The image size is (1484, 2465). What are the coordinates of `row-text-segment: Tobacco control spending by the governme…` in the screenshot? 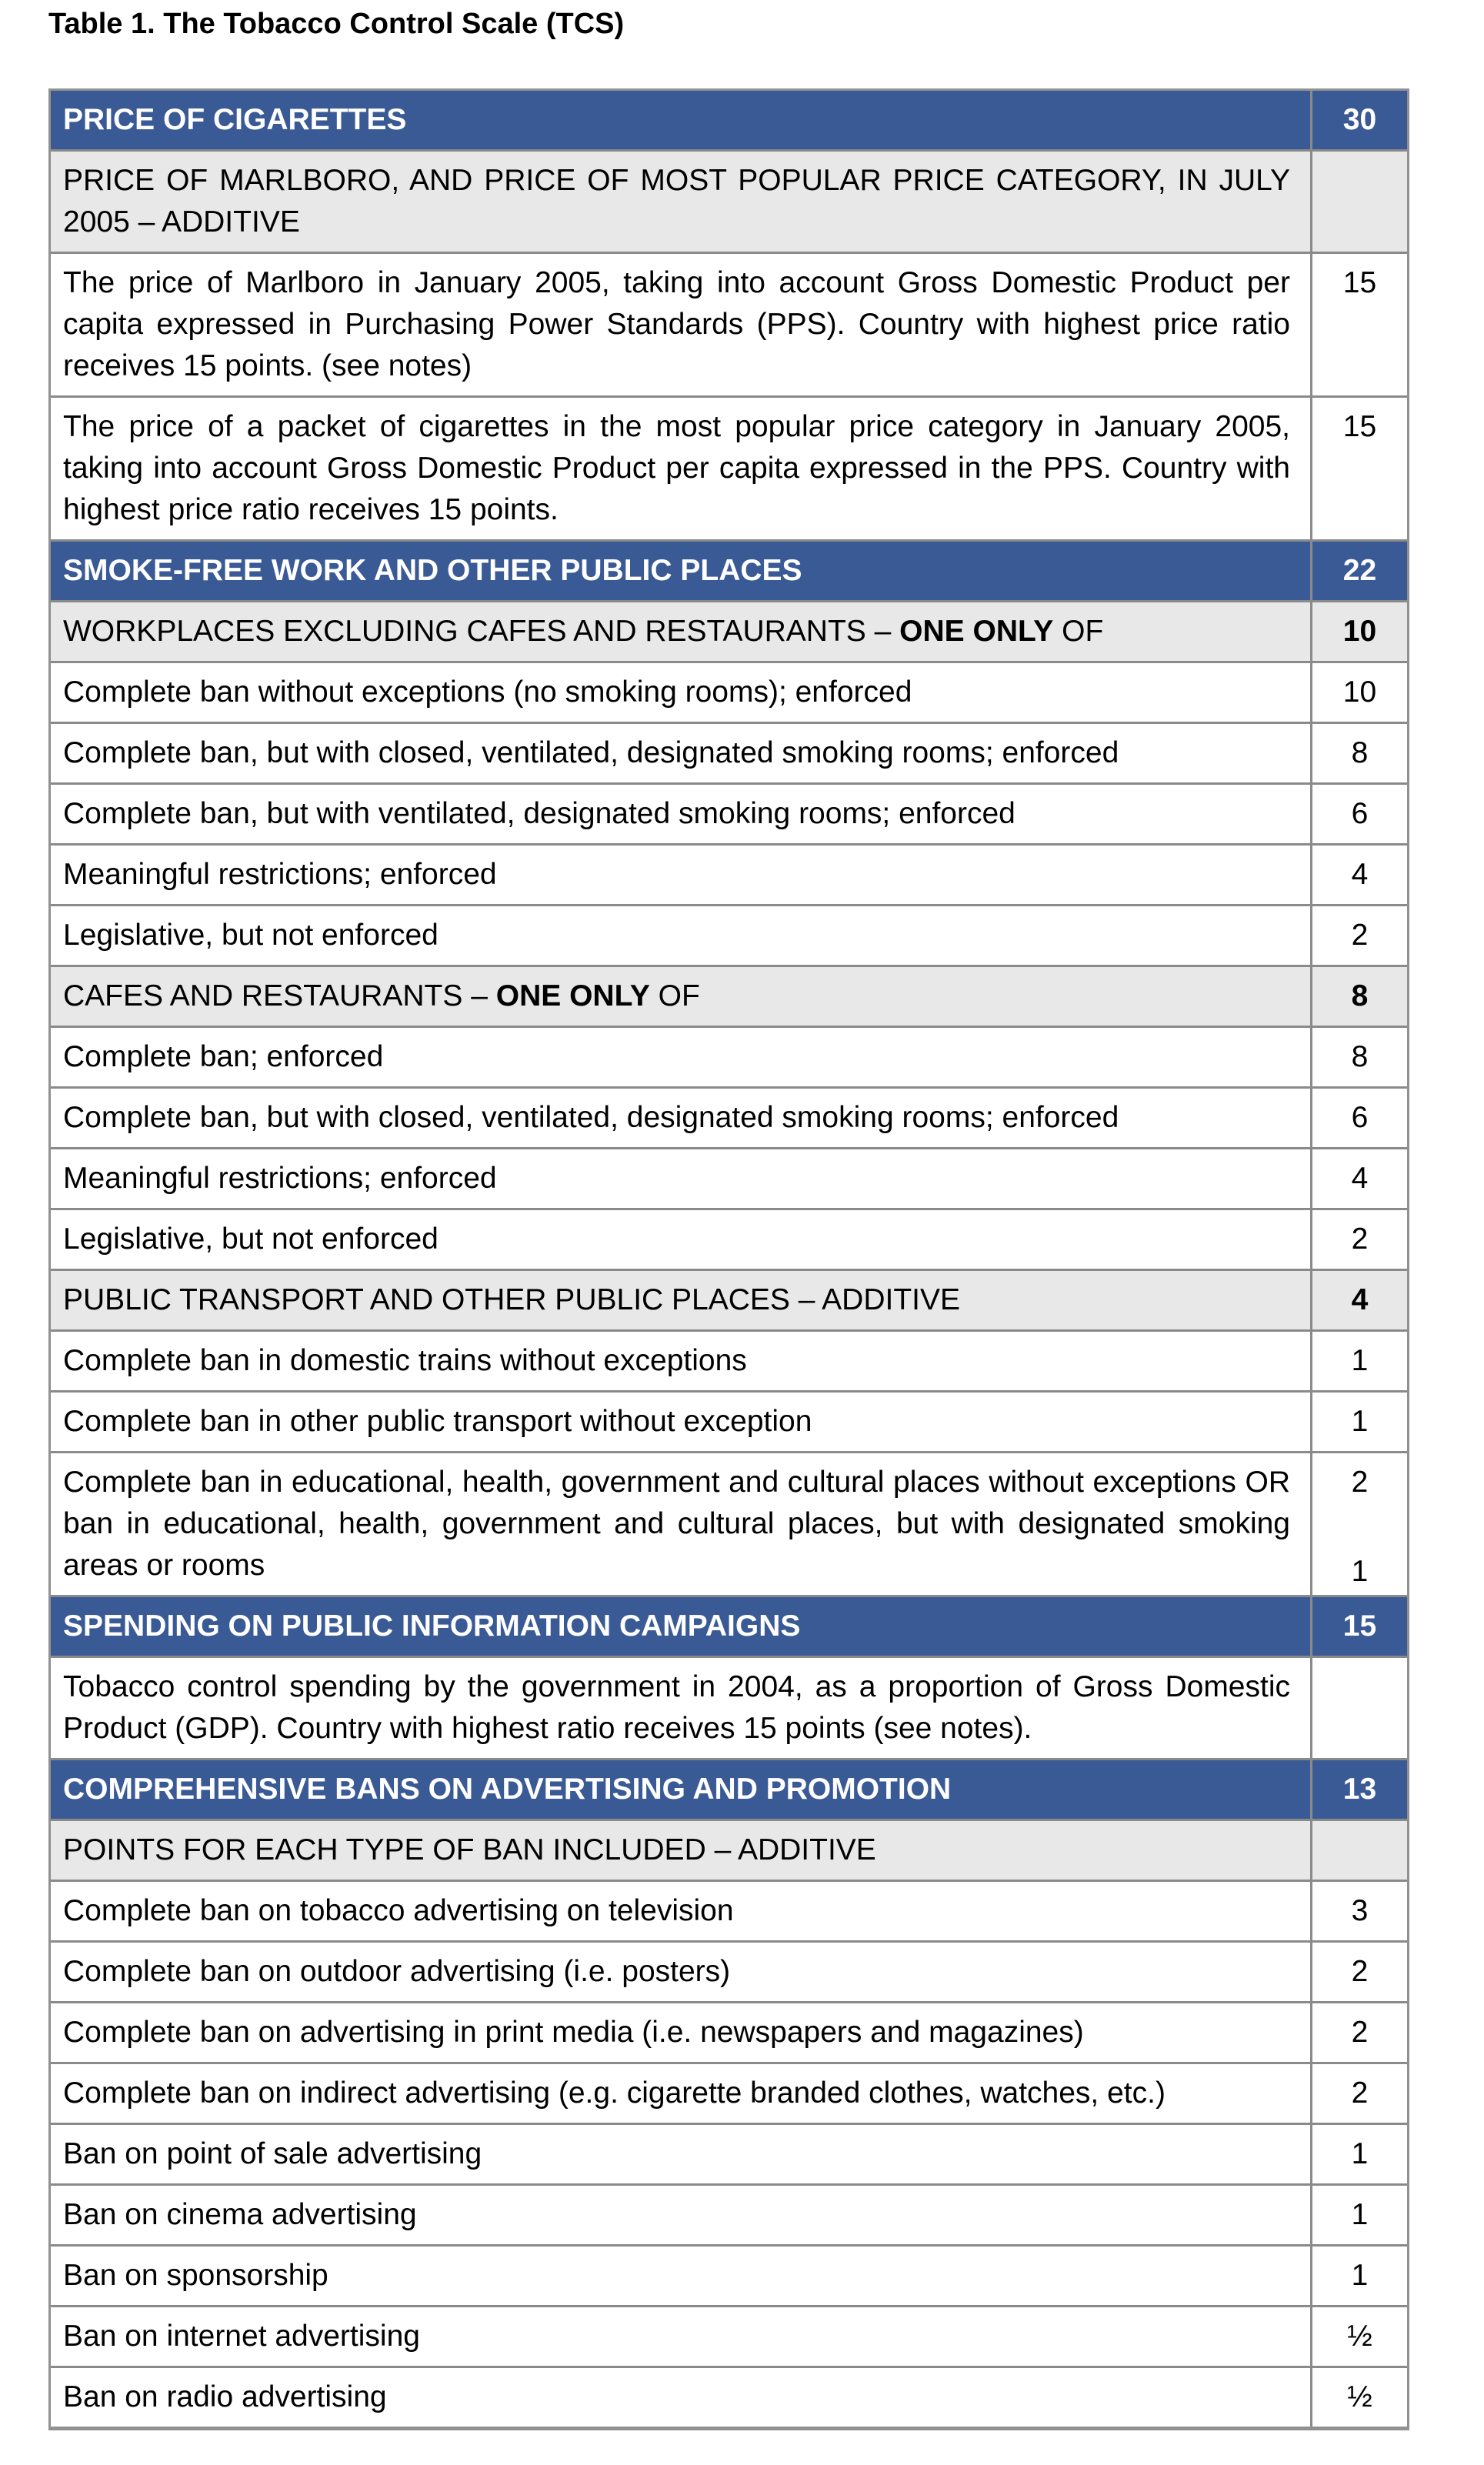 It's located at (676, 1708).